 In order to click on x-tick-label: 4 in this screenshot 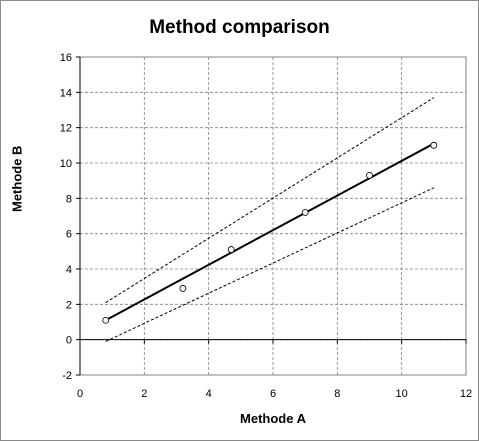, I will do `click(209, 394)`.